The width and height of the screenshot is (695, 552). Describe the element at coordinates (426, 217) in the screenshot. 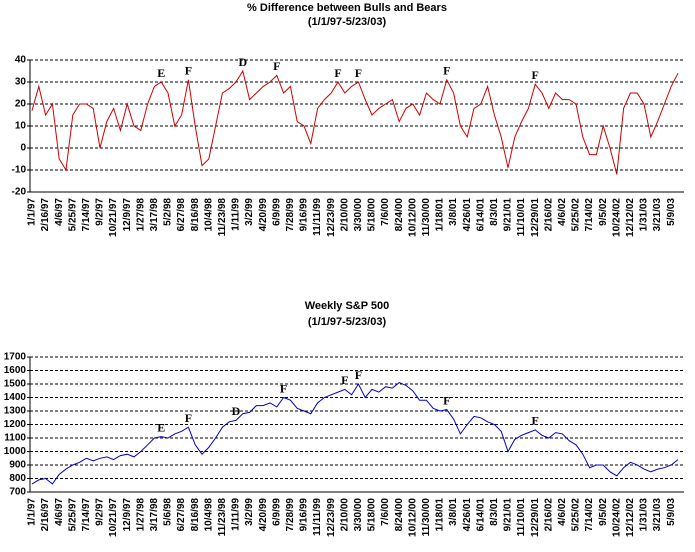

I see `x-tick-label: 11/30/00` at that location.